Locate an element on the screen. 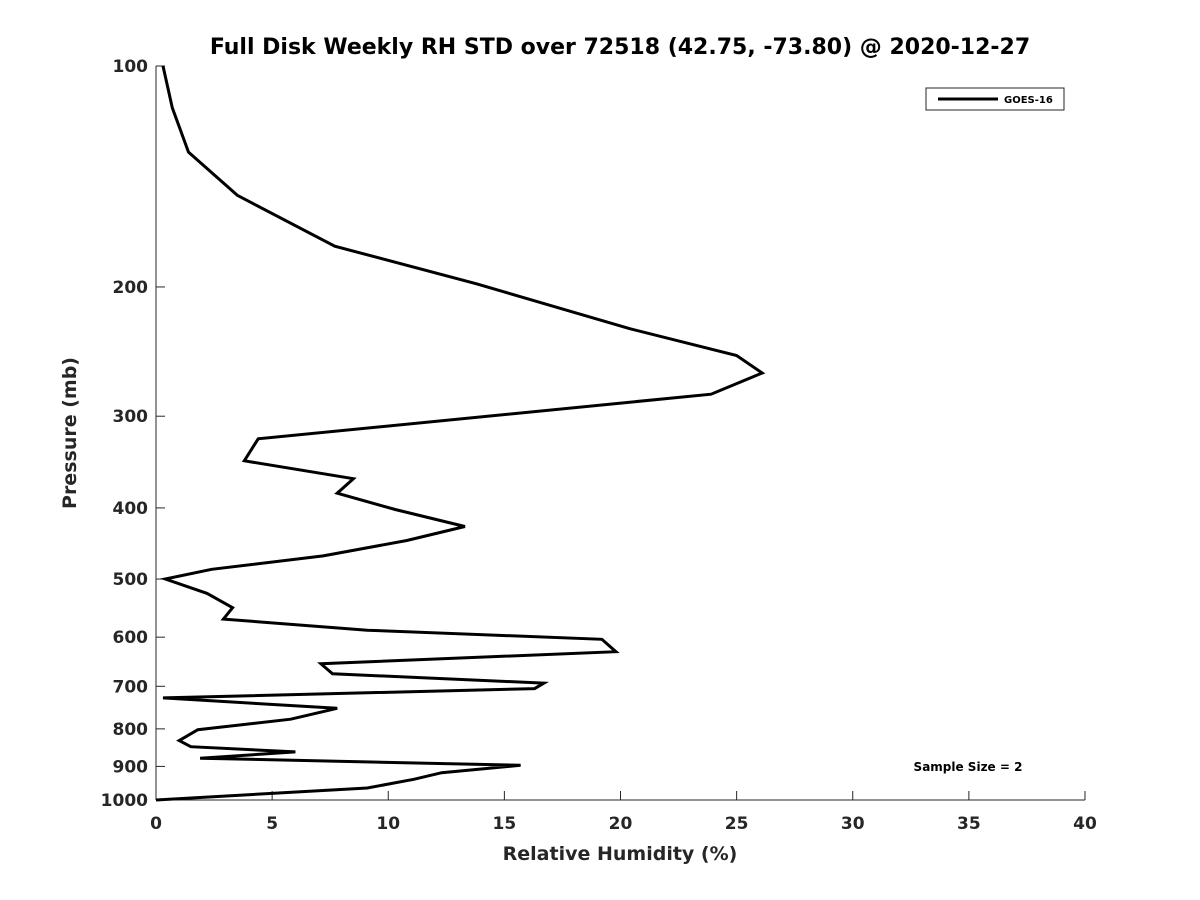 This screenshot has height=900, width=1200. legend: GOES-16 is located at coordinates (995, 99).